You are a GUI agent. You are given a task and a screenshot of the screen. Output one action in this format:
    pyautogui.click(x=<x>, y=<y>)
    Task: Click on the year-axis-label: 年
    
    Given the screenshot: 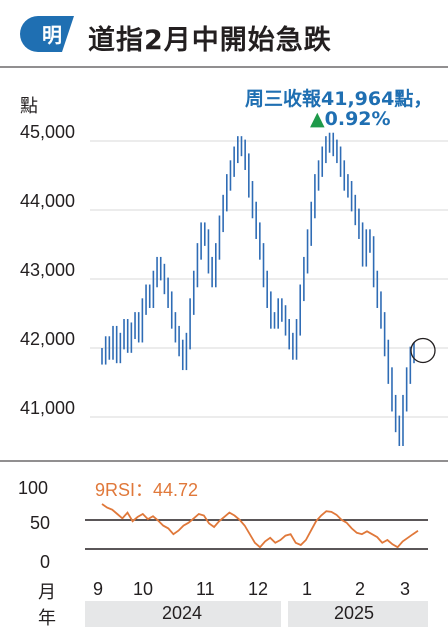 What is the action you would take?
    pyautogui.click(x=47, y=618)
    